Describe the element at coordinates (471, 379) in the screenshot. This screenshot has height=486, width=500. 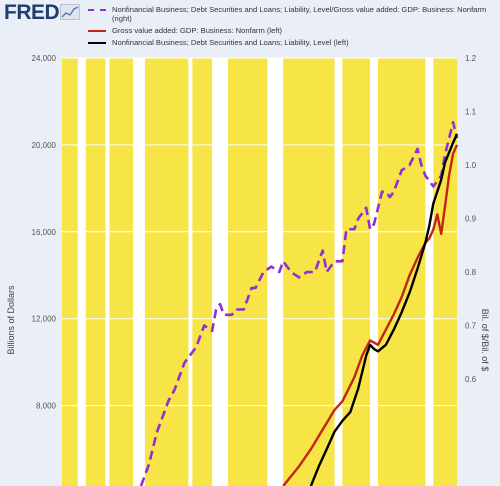
I see `right-tick-label: 0.6` at that location.